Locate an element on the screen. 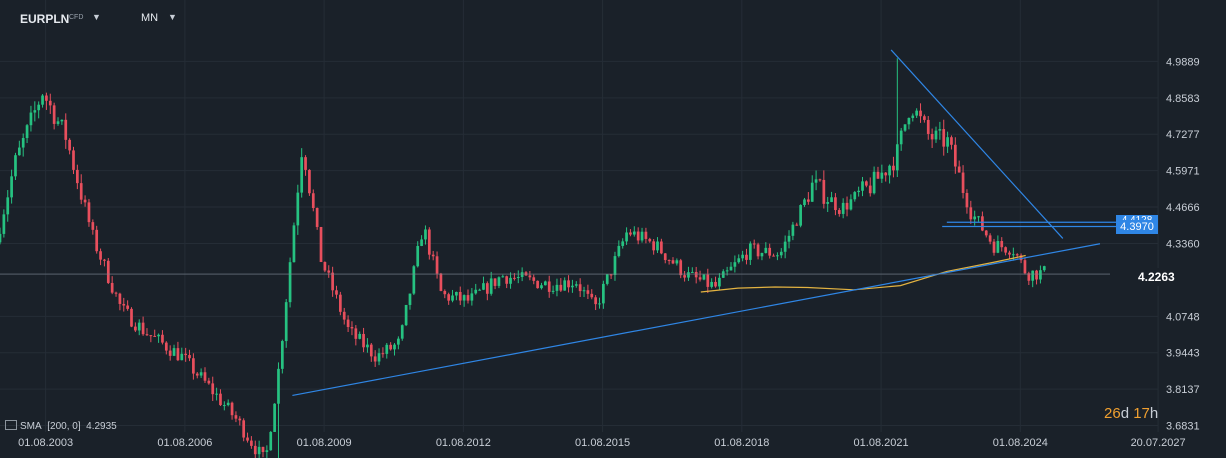 Image resolution: width=1226 pixels, height=458 pixels. countdown-days: 26 is located at coordinates (1112, 413).